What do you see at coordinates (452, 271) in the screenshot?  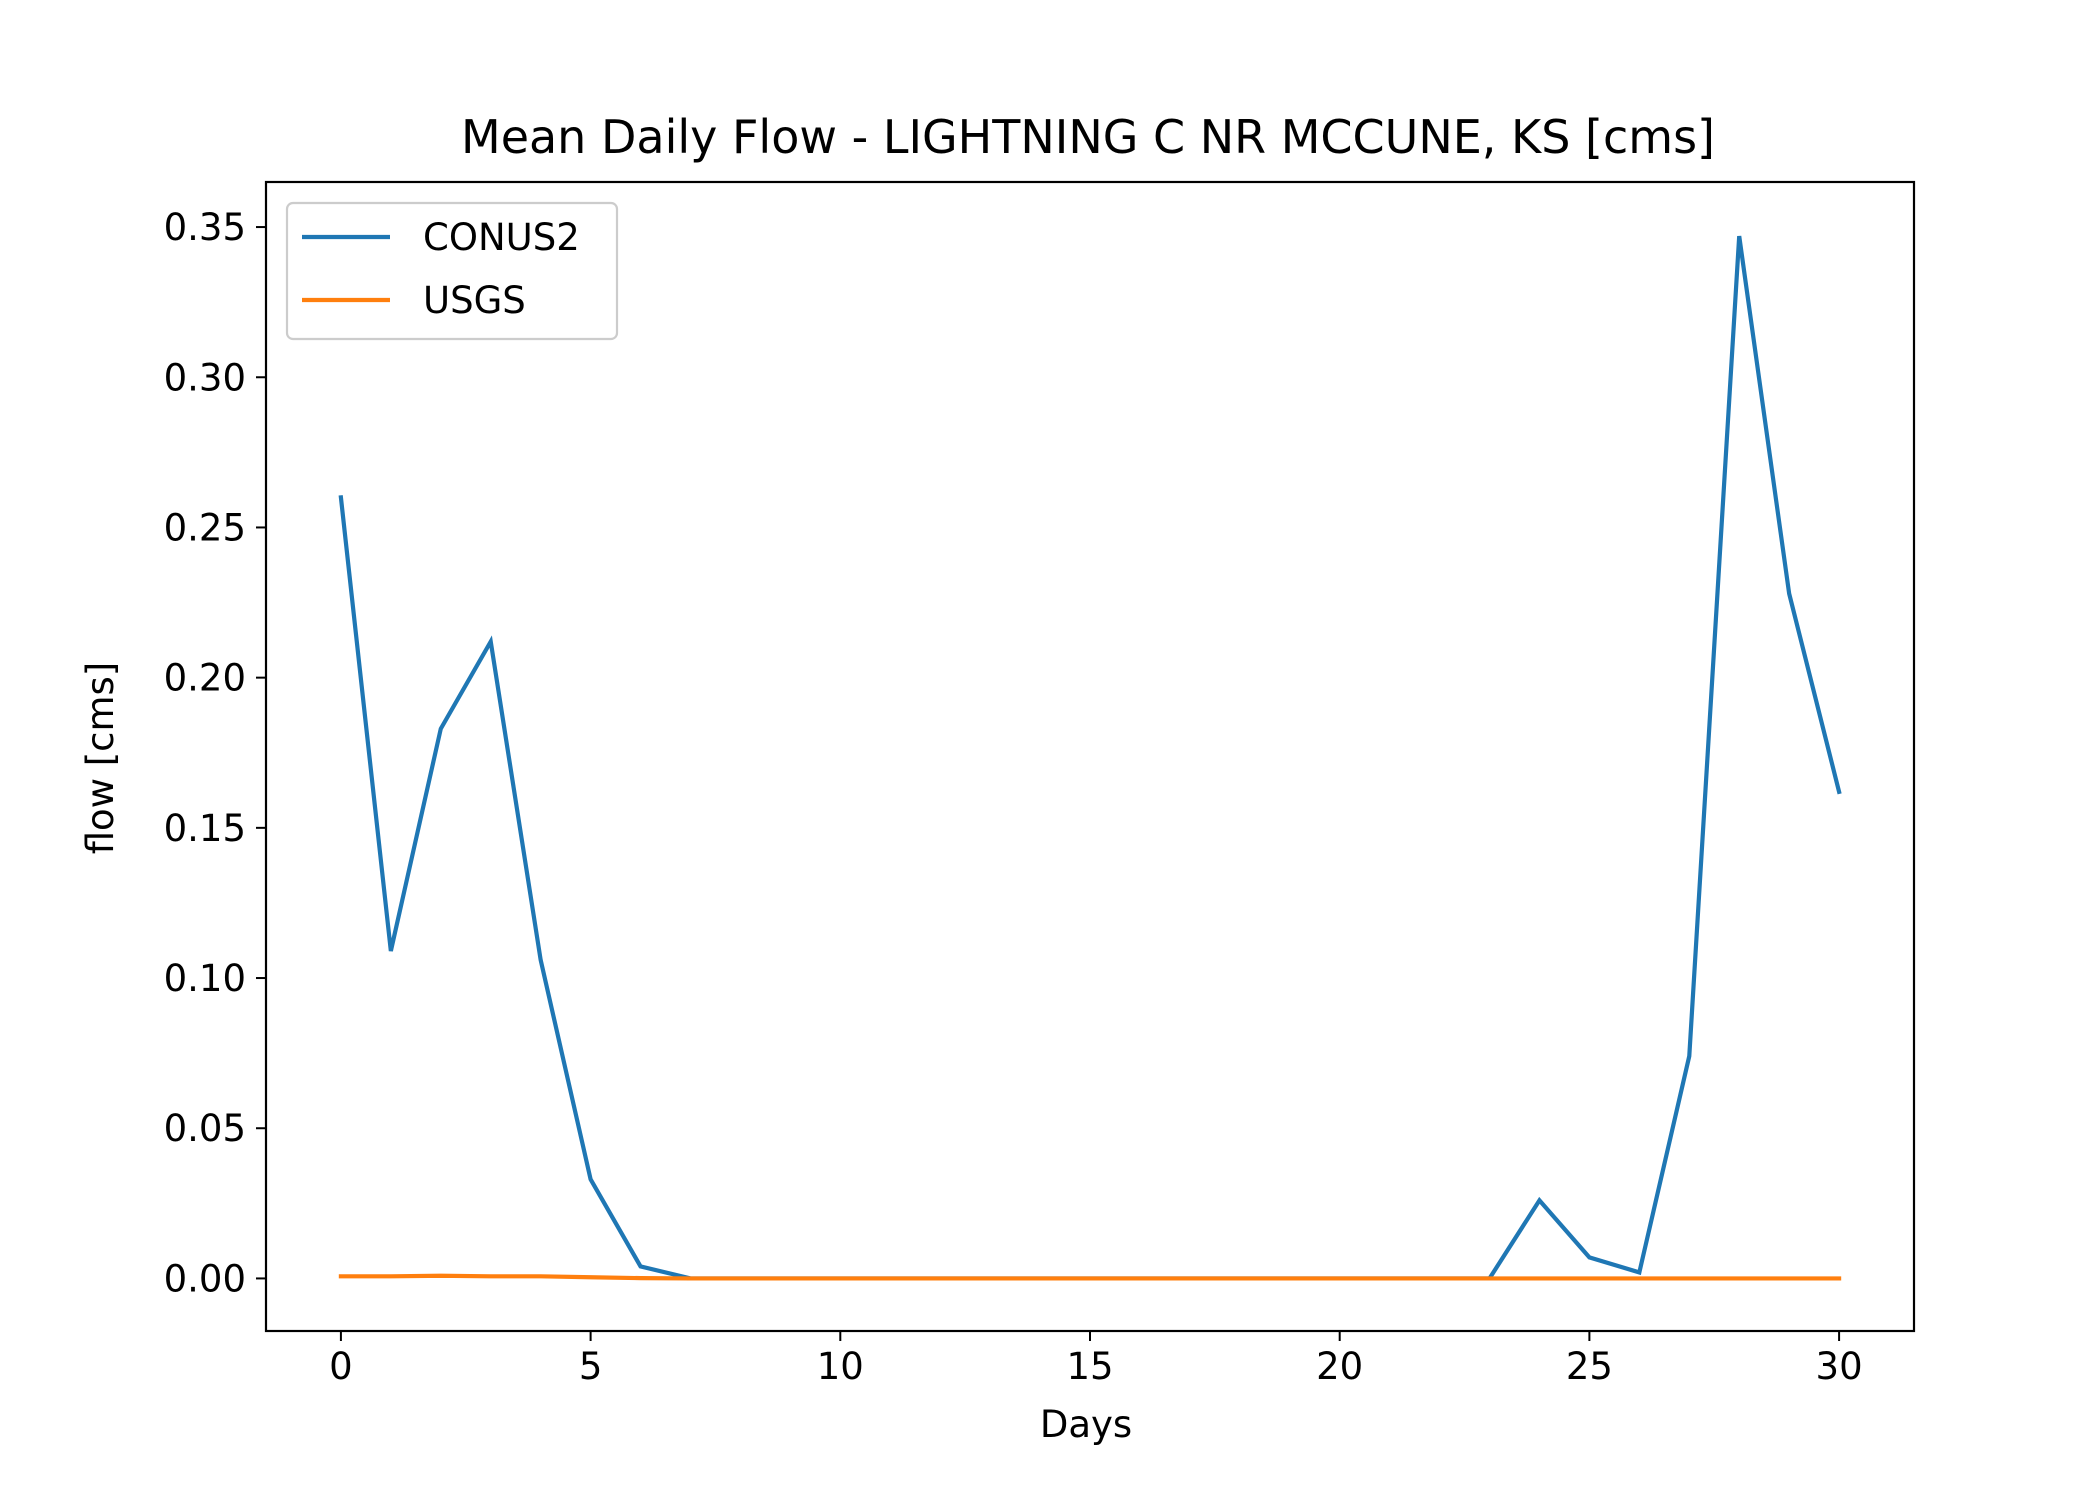 I see `legend: CONUS2 USGS` at bounding box center [452, 271].